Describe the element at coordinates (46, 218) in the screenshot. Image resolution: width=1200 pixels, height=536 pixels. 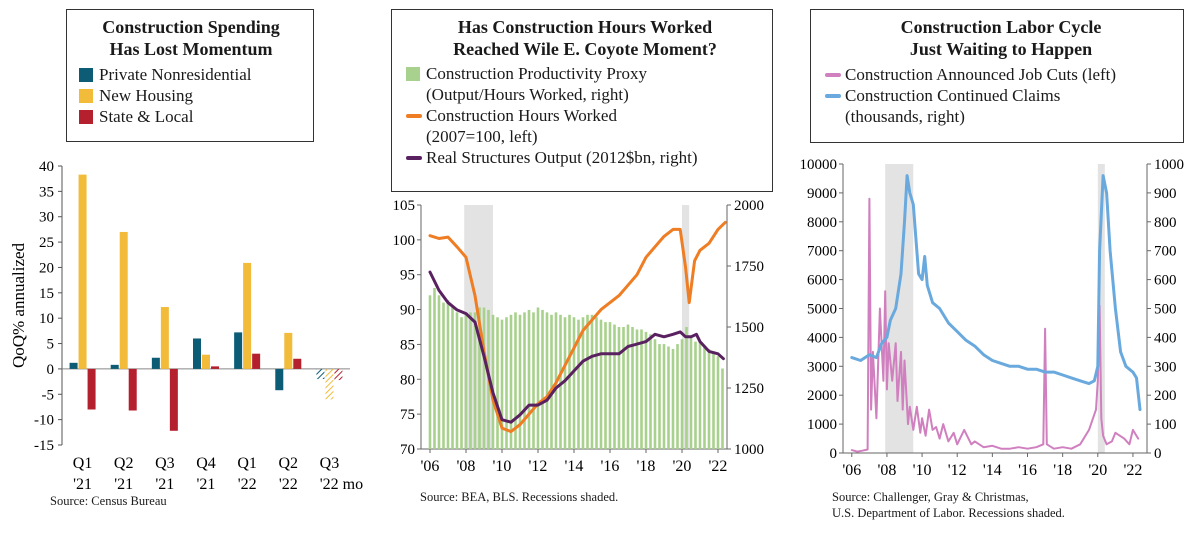
I see `y-tick-label: 30` at that location.